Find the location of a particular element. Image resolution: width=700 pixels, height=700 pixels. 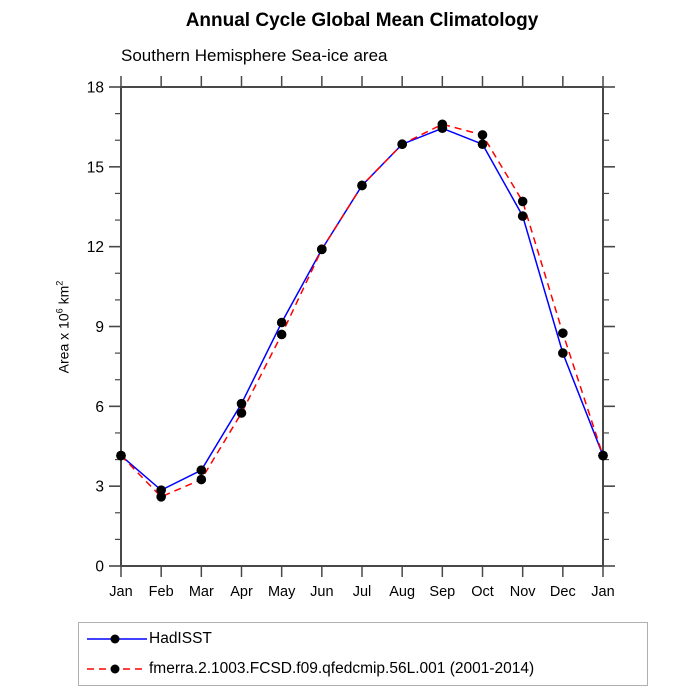

x-tick-label: May is located at coordinates (282, 592).